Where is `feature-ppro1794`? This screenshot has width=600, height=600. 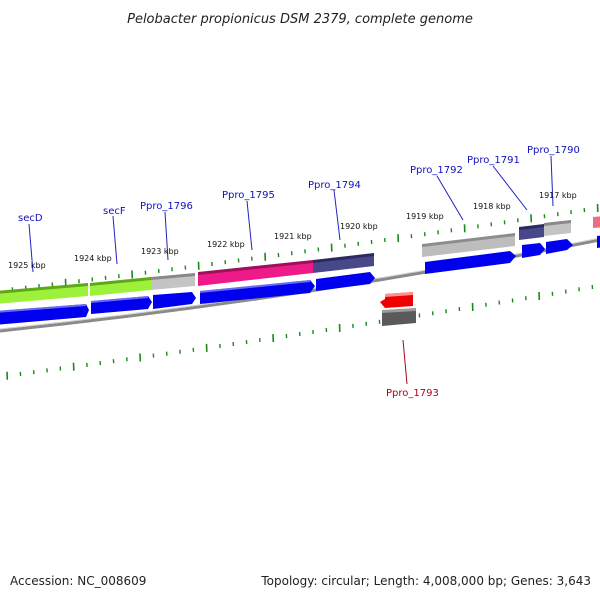 feature-ppro1794 is located at coordinates (343, 264).